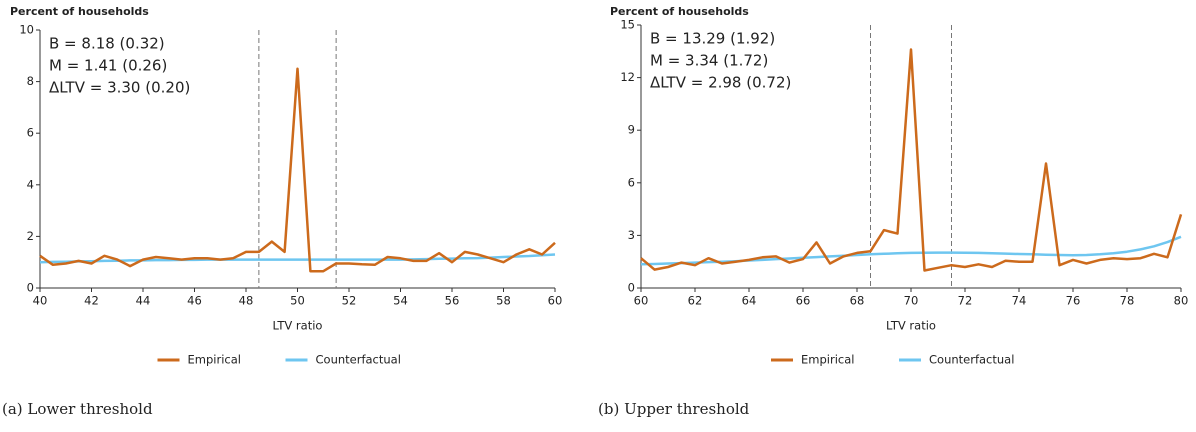 This screenshot has width=1196, height=432. What do you see at coordinates (143, 301) in the screenshot?
I see `x-tick-label: 44` at bounding box center [143, 301].